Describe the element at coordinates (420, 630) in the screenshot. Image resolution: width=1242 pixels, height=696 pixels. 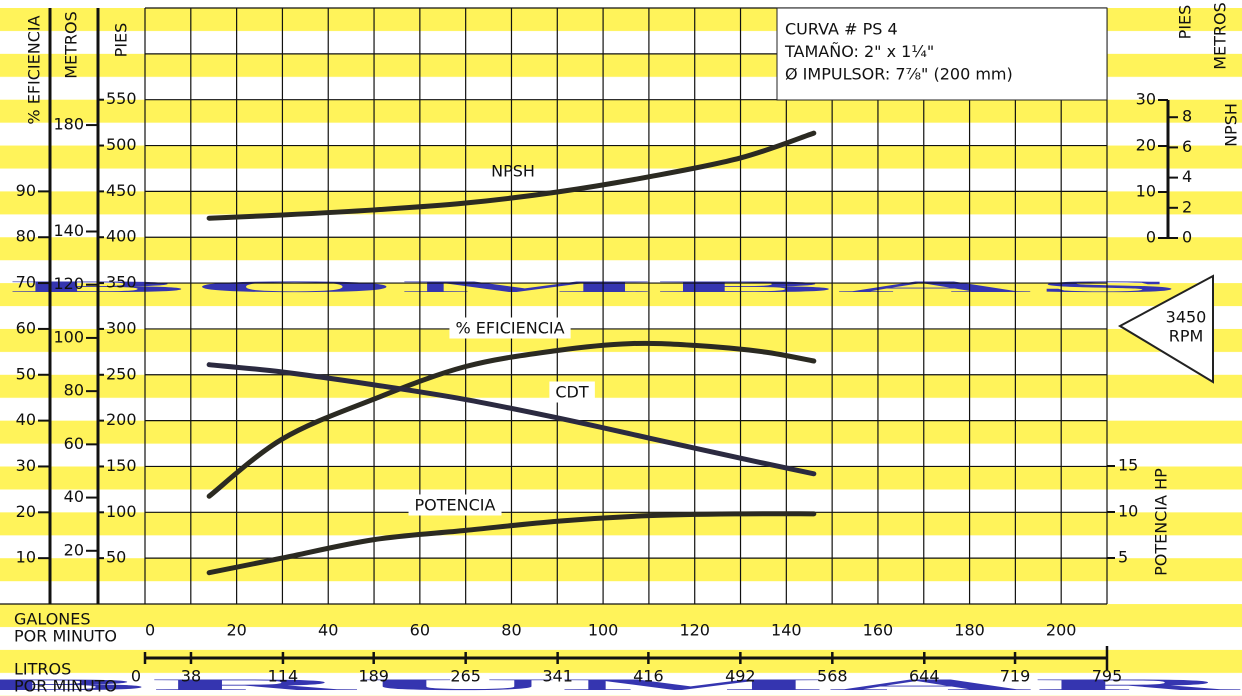
I see `x-tick-label: 60` at that location.